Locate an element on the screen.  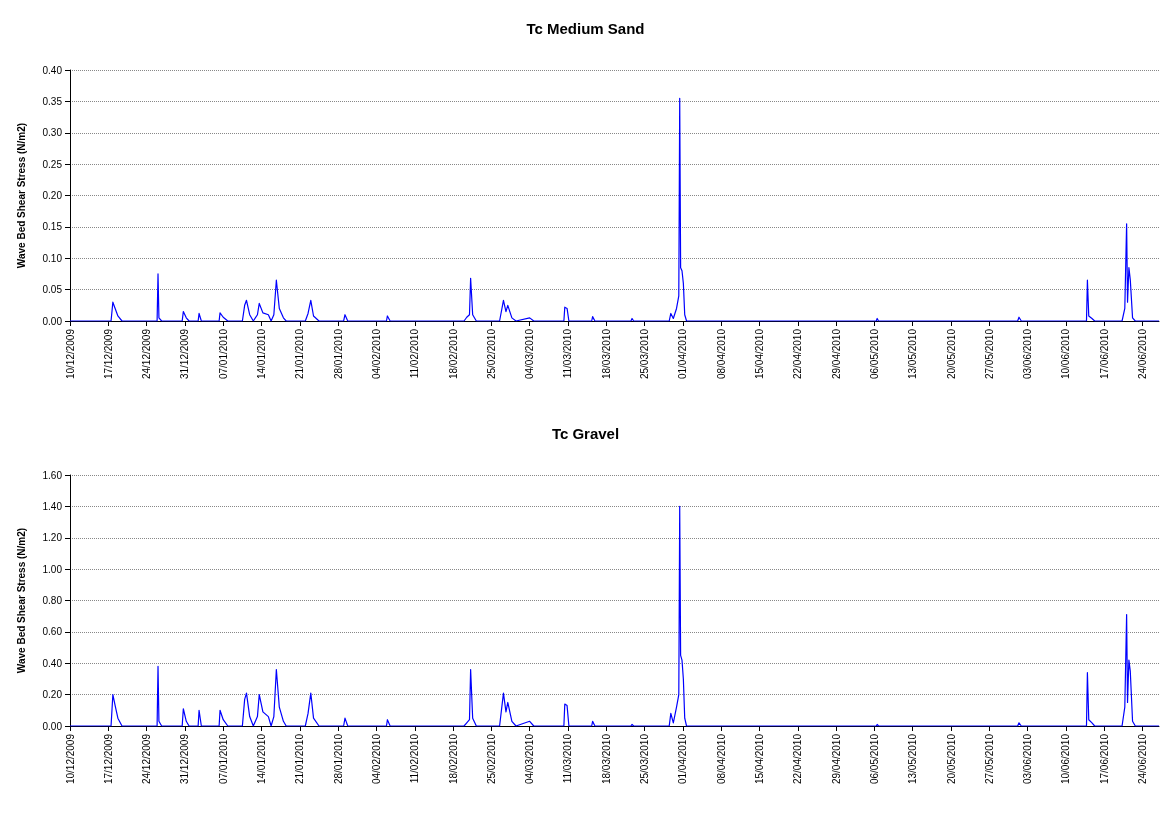
y-tick-label: 1.40 is located at coordinates (52, 506).